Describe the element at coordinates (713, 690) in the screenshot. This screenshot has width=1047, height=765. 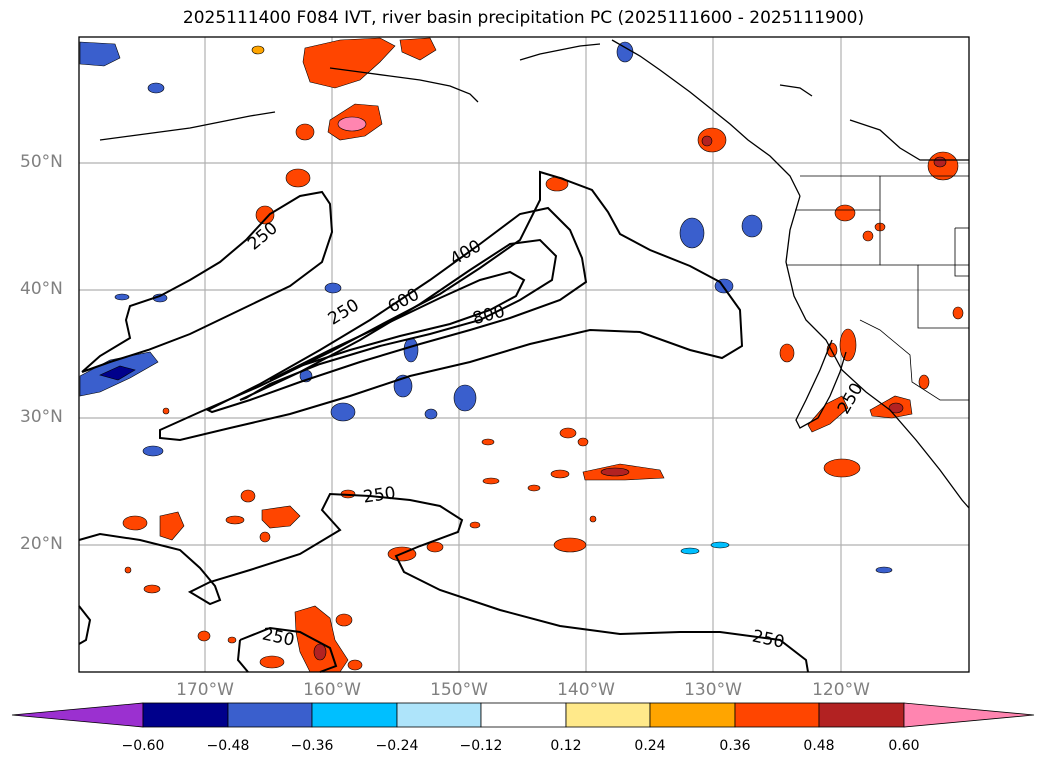
I see `lon-label-130w: 130°W` at that location.